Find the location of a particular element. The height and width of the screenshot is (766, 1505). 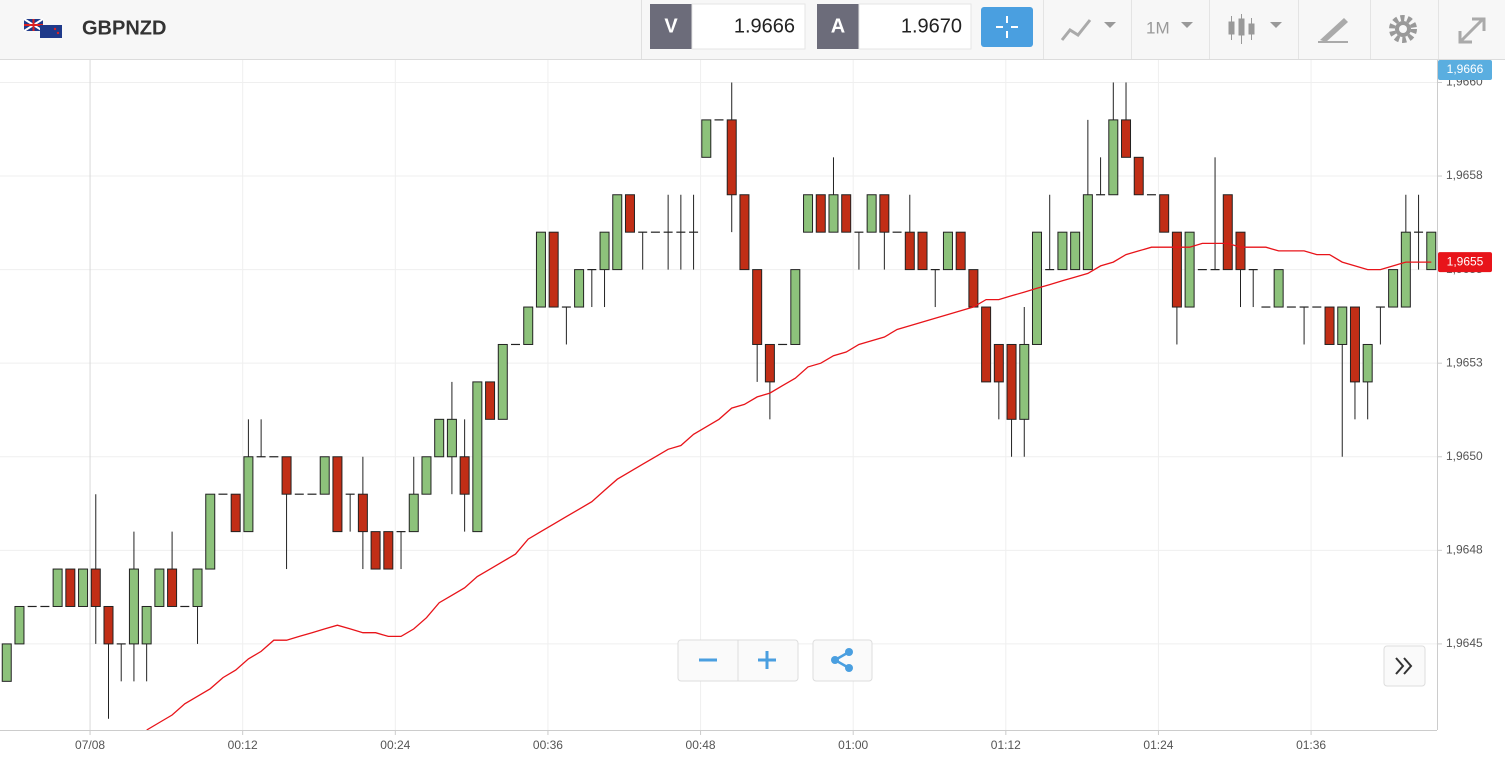

crosshair-button is located at coordinates (1007, 27).